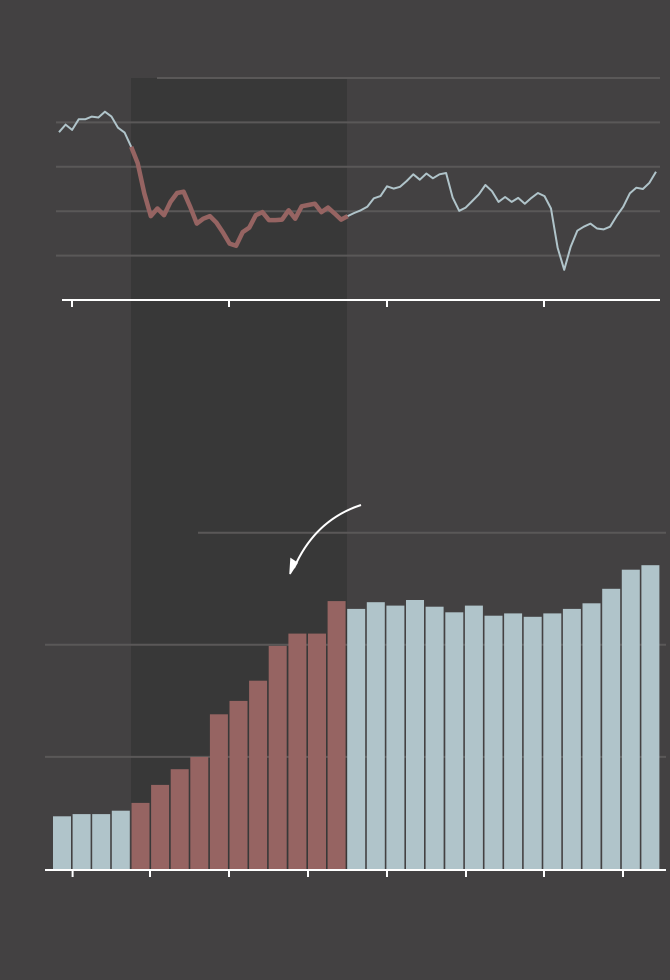 This screenshot has width=670, height=980. Describe the element at coordinates (327, 536) in the screenshot. I see `annotation-arrow-curve` at that location.